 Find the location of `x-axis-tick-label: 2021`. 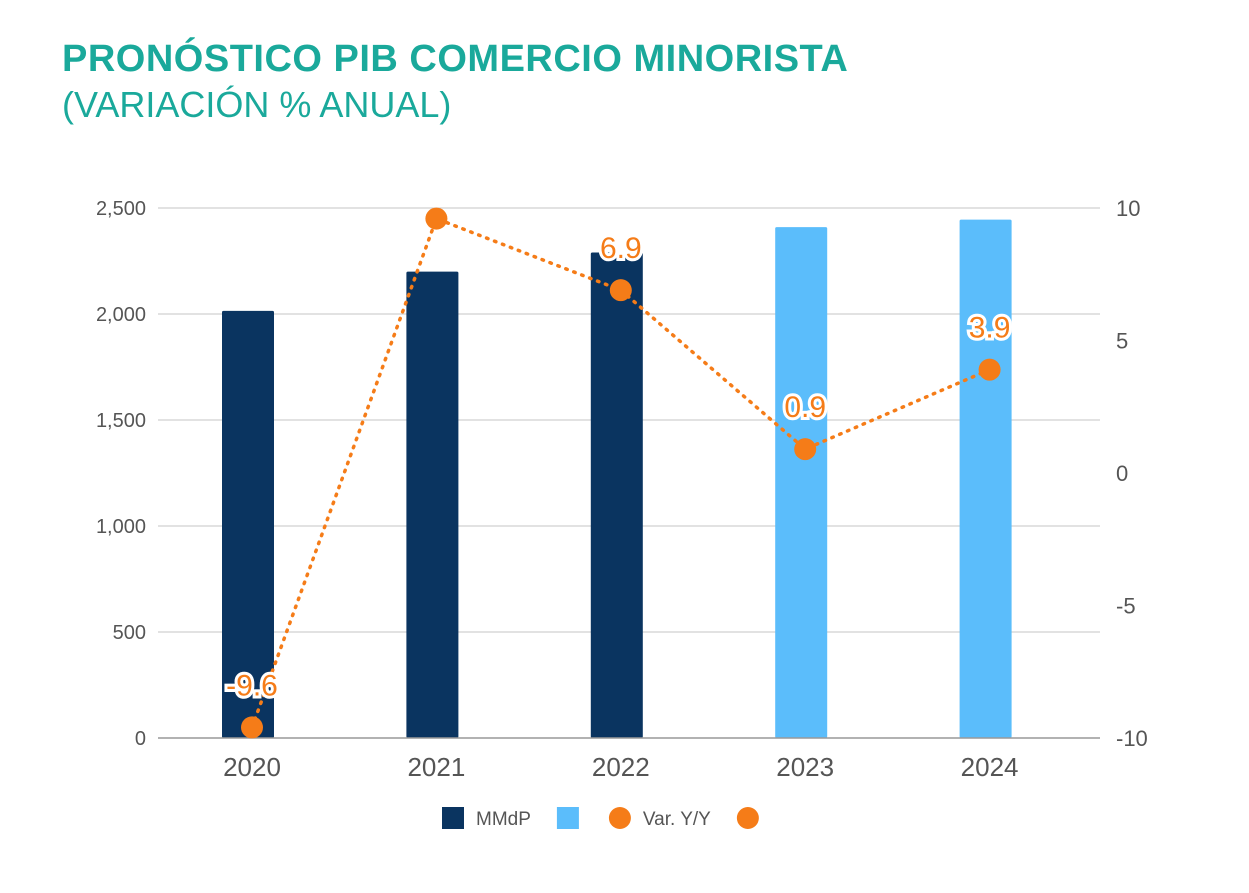

x-axis-tick-label: 2021 is located at coordinates (436, 767).